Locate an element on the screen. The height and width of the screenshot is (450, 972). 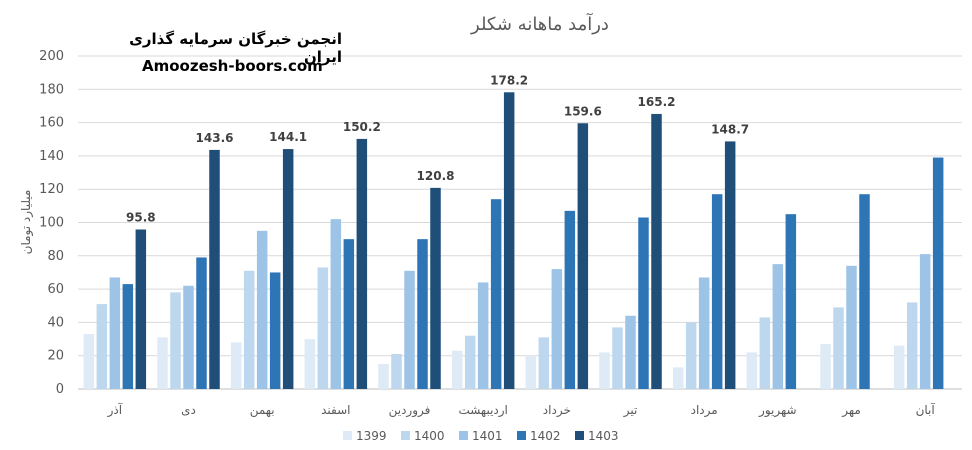
legend-label: 1403 is located at coordinates (603, 436).